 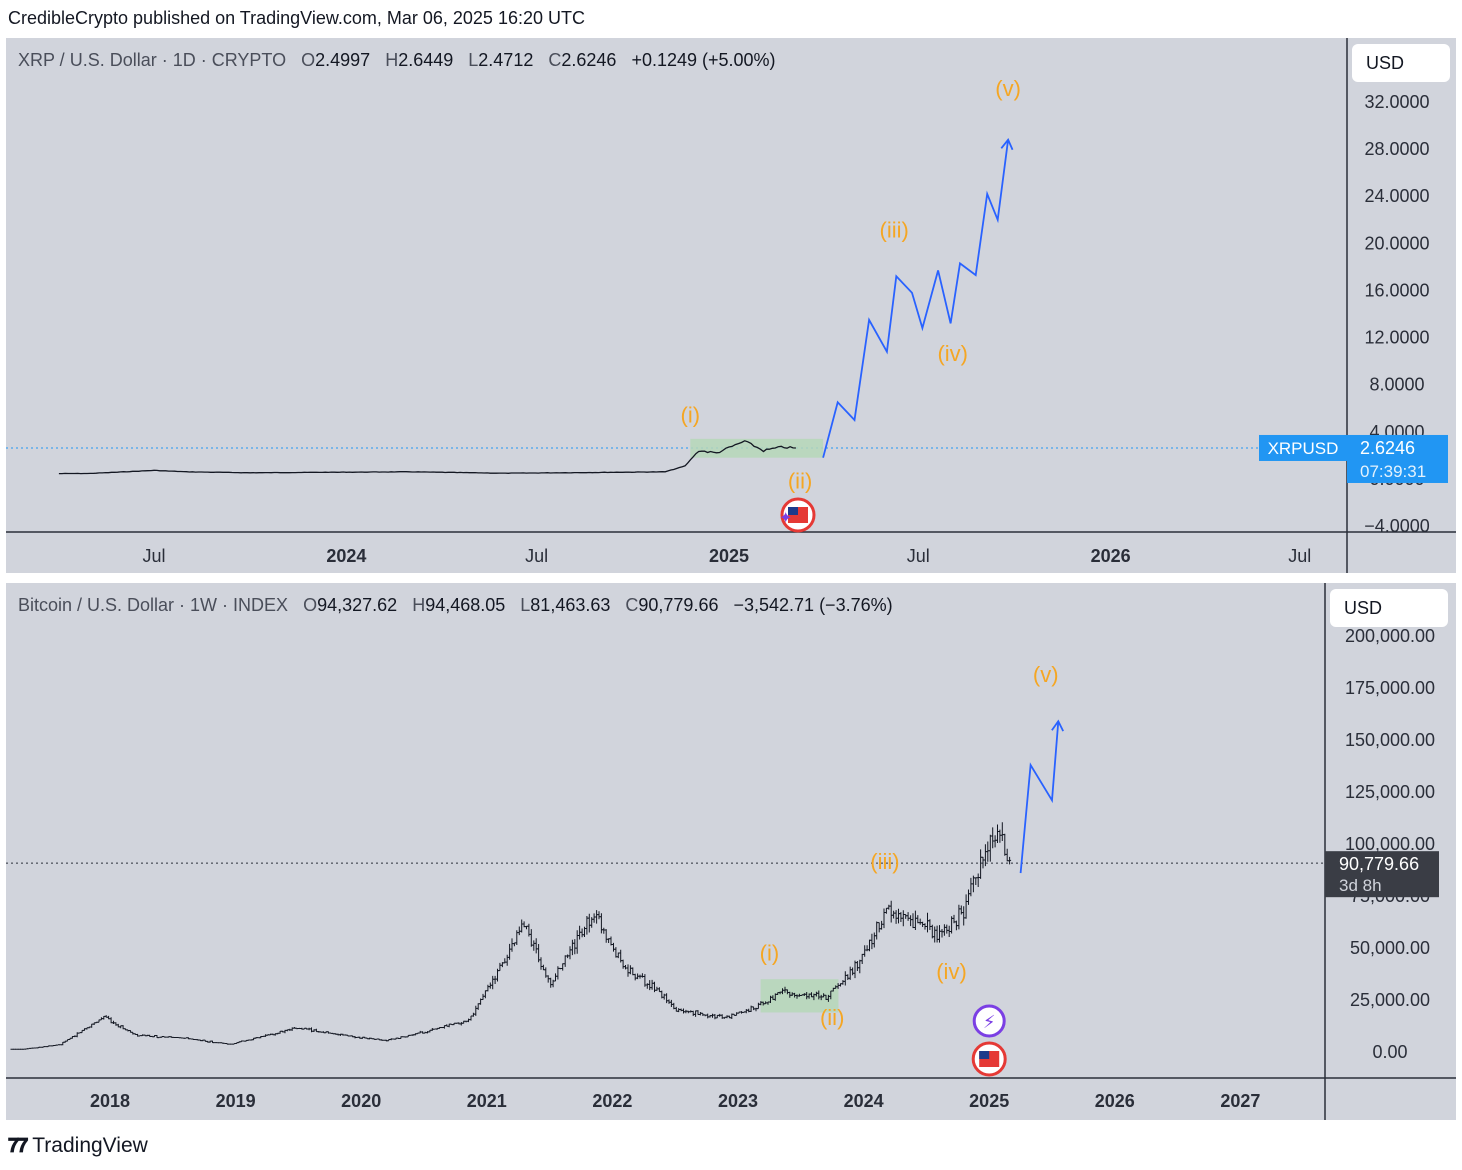 I want to click on btc-open-key: O, so click(x=310, y=605).